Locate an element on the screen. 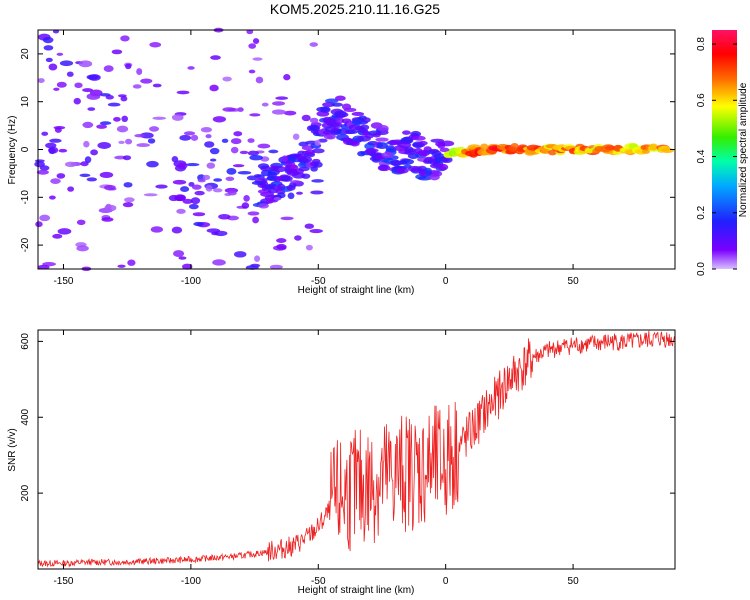  top-y-tick-label: 20 is located at coordinates (25, 54).